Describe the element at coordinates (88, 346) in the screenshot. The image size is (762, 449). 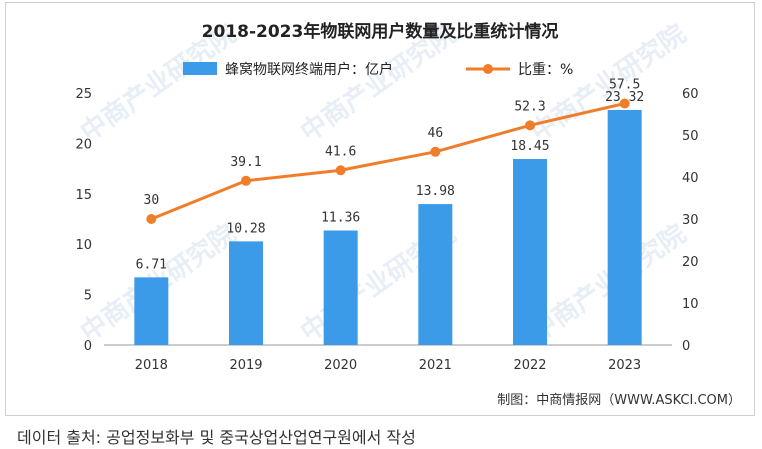
I see `left-tick-label: 0` at that location.